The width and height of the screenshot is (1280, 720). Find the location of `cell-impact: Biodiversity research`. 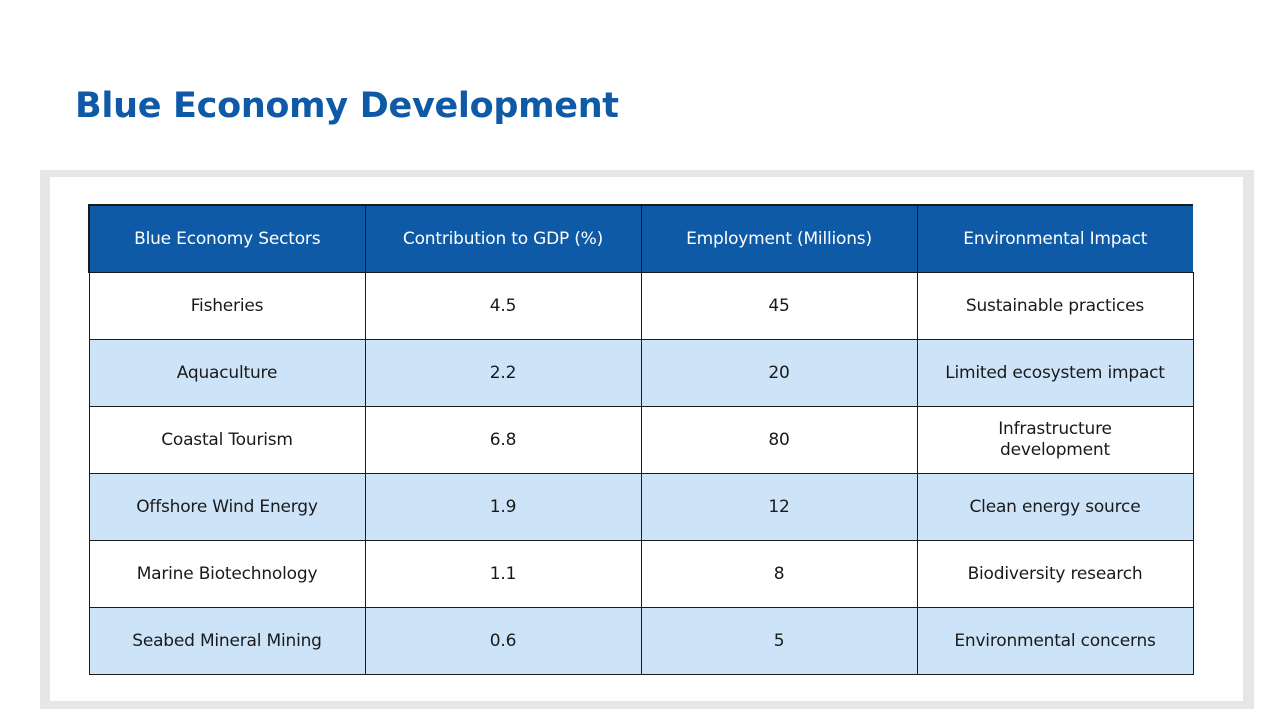

cell-impact: Biodiversity research is located at coordinates (1055, 574).